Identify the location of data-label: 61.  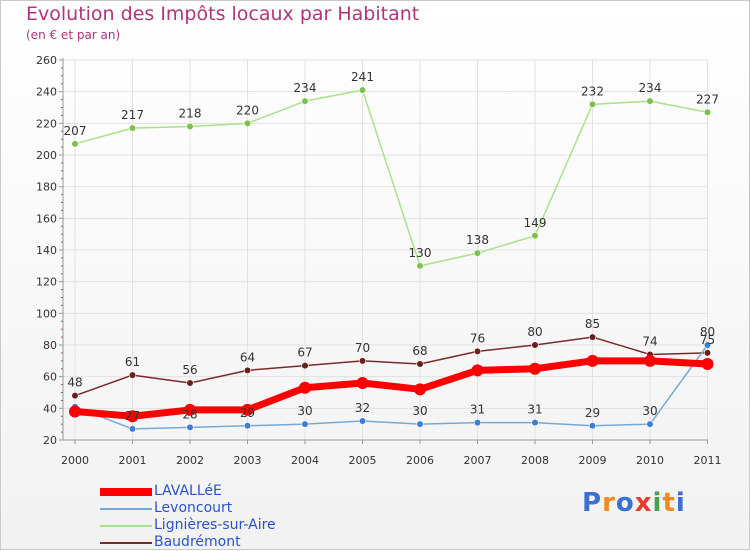
(132, 362).